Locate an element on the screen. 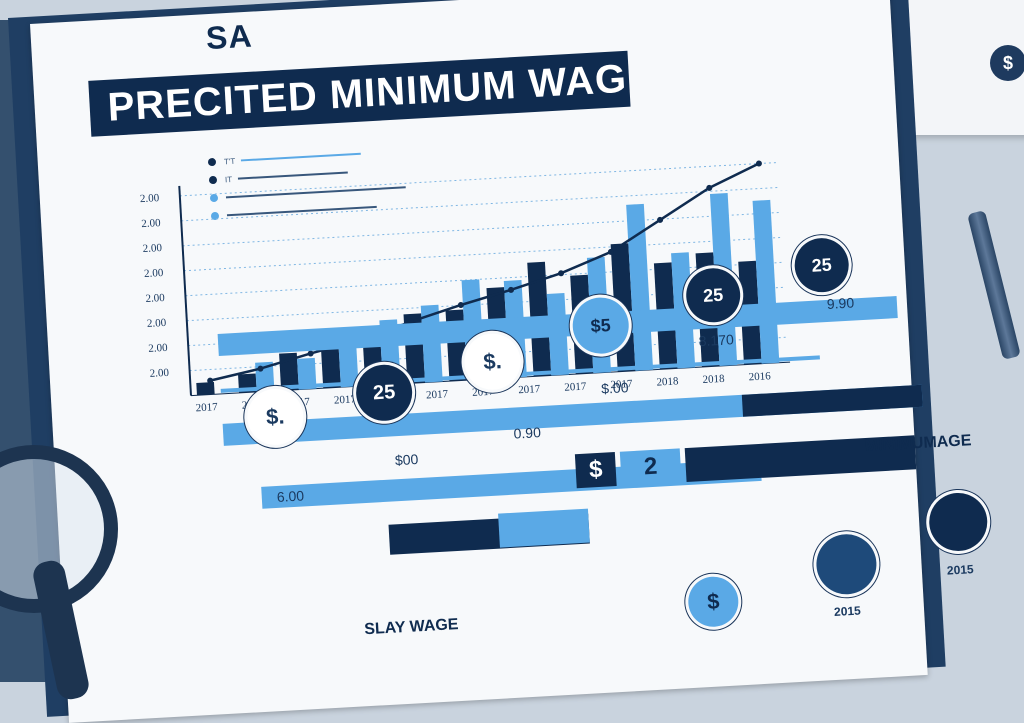 The height and width of the screenshot is (723, 1024). stripe-block is located at coordinates (544, 528).